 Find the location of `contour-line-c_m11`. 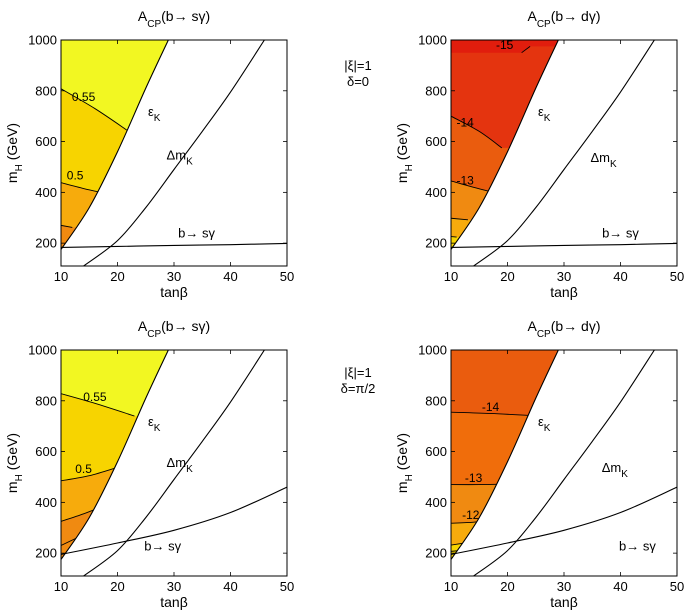

contour-line-c_m11 is located at coordinates (454, 237).